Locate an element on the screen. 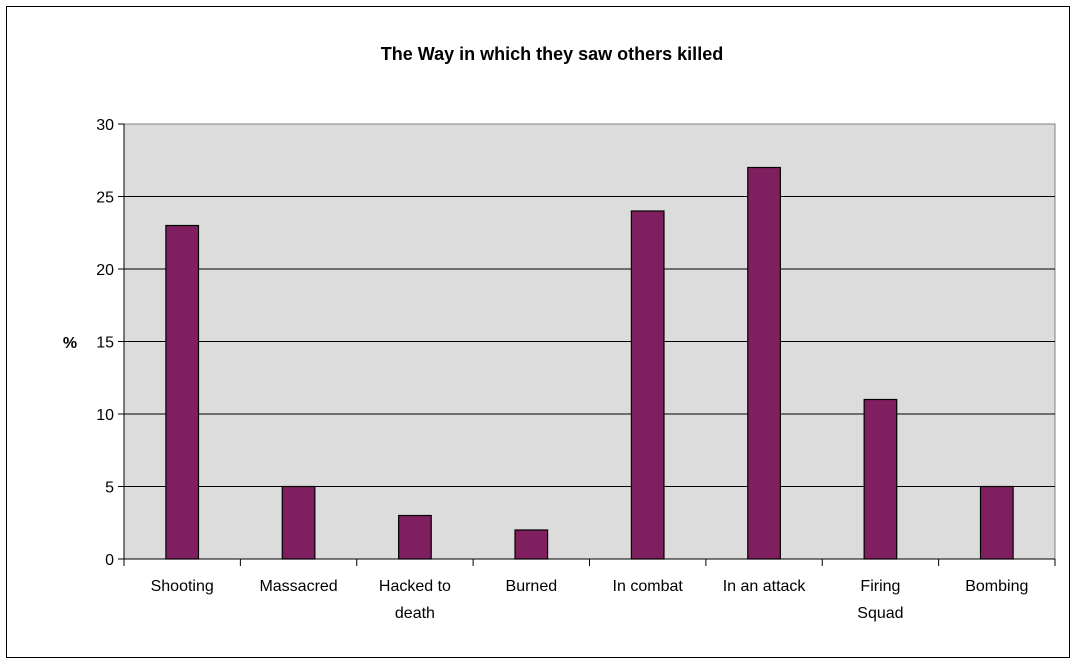  x-category-label: Hacked to is located at coordinates (415, 586).